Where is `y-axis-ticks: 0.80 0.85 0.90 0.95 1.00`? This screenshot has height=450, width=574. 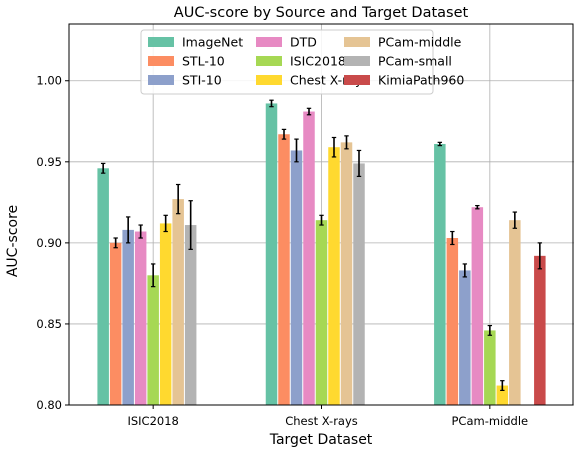 y-axis-ticks: 0.80 0.85 0.90 0.95 1.00 is located at coordinates (52, 243).